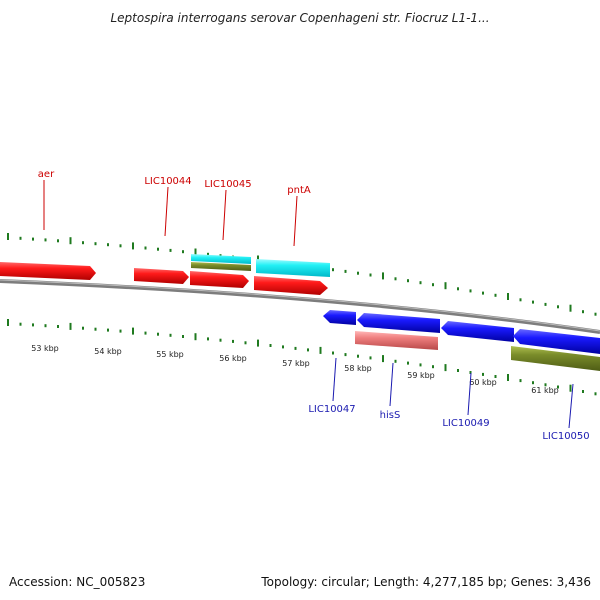 This screenshot has height=600, width=600. Describe the element at coordinates (161, 276) in the screenshot. I see `gene-arrow-lic10044` at that location.